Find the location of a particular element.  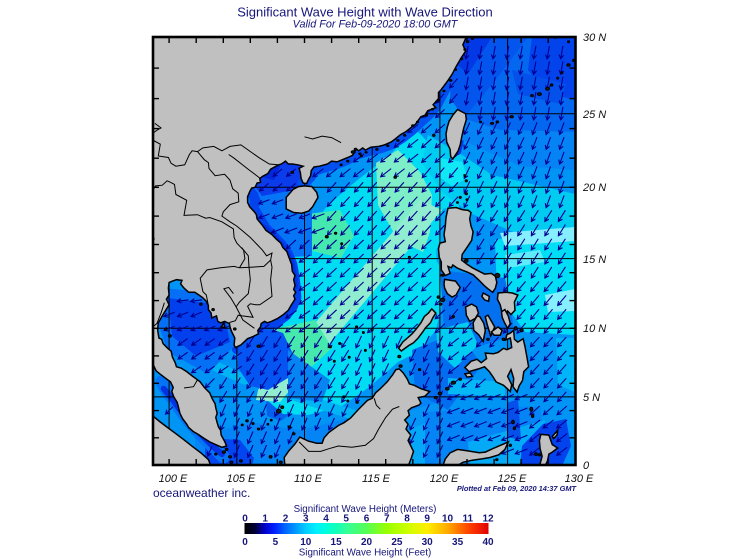

svg-text: 8 is located at coordinates (407, 519).